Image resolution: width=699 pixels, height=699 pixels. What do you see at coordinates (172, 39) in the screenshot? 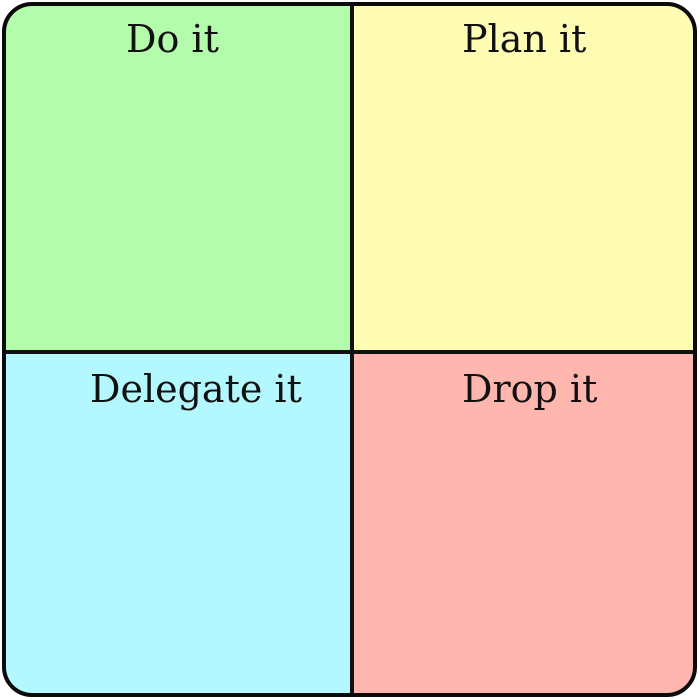
I see `quadrant-label-do-it: Do it` at bounding box center [172, 39].